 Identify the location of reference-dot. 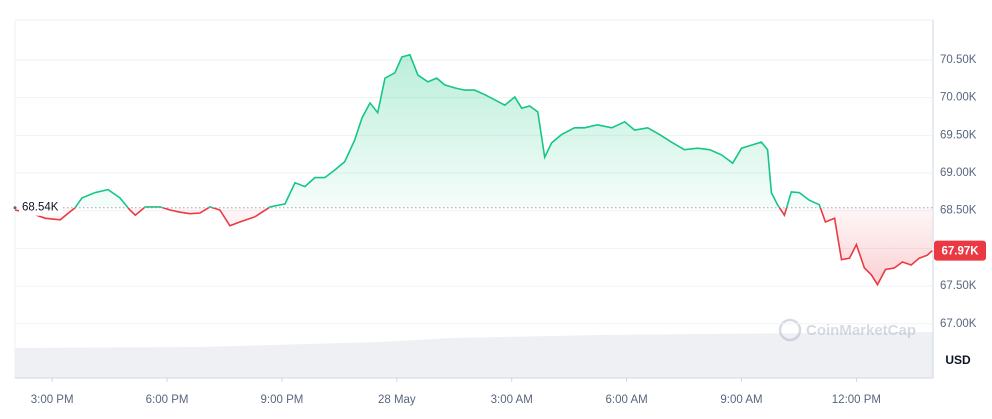
(15, 208).